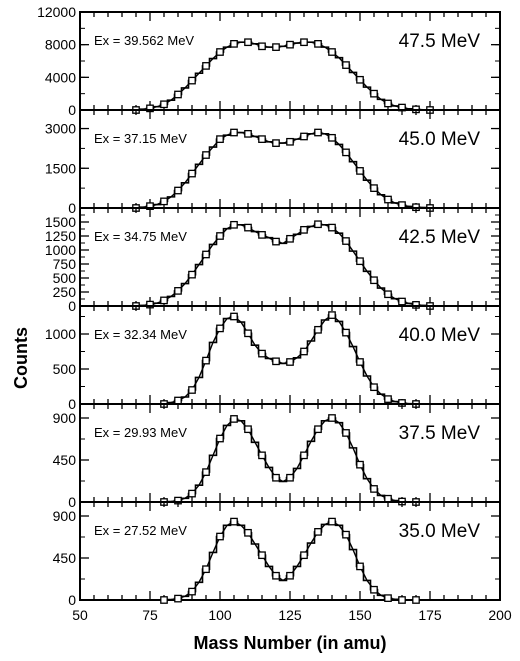 This screenshot has width=520, height=661. I want to click on beam-energy-label: 40.0 MeV, so click(440, 335).